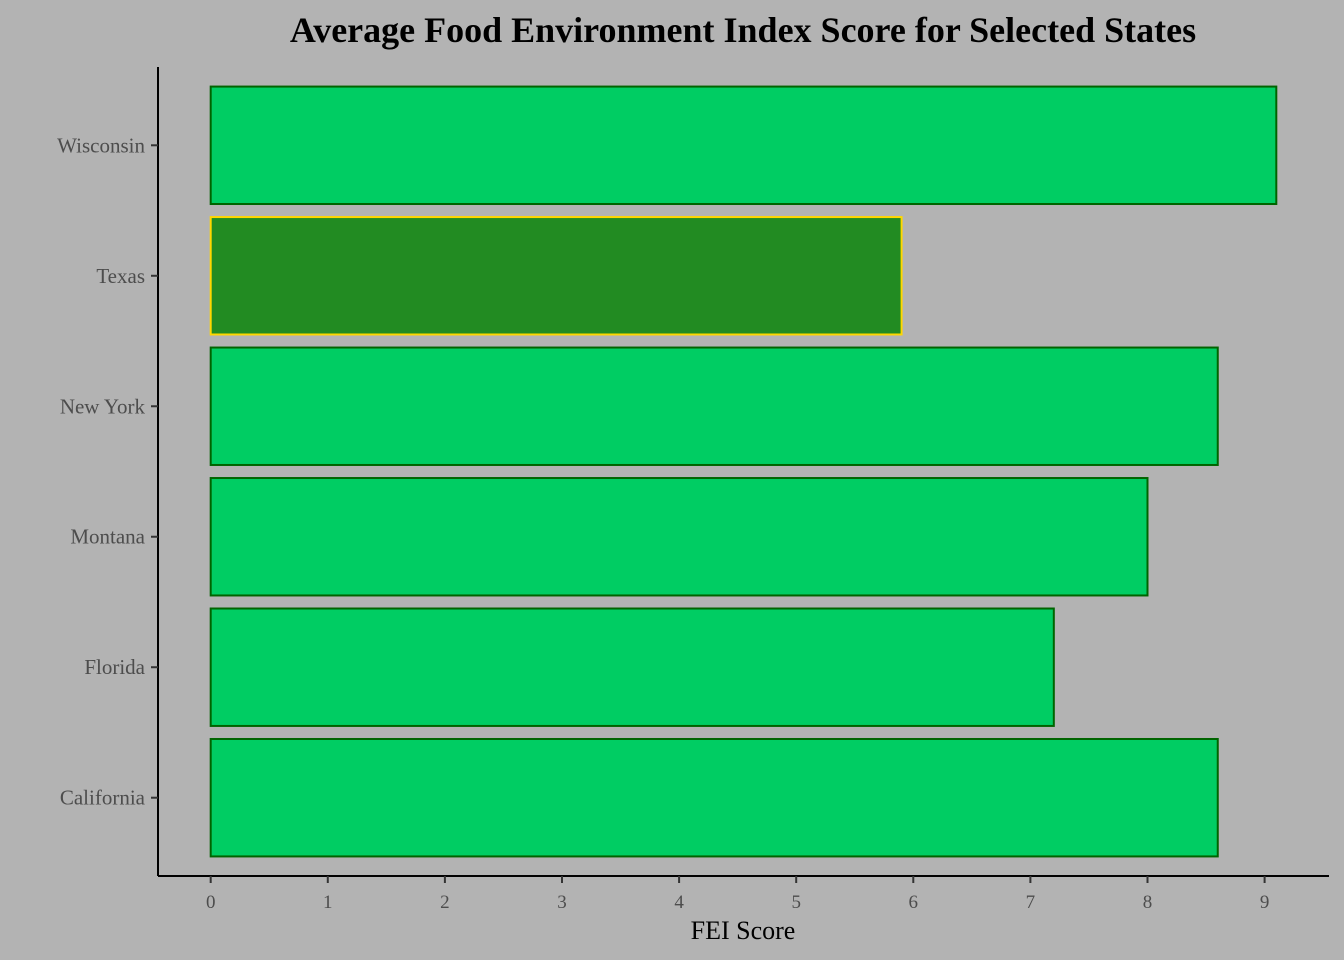 Image resolution: width=1344 pixels, height=960 pixels. Describe the element at coordinates (107, 537) in the screenshot. I see `y-tick-label-montana: Montana` at that location.